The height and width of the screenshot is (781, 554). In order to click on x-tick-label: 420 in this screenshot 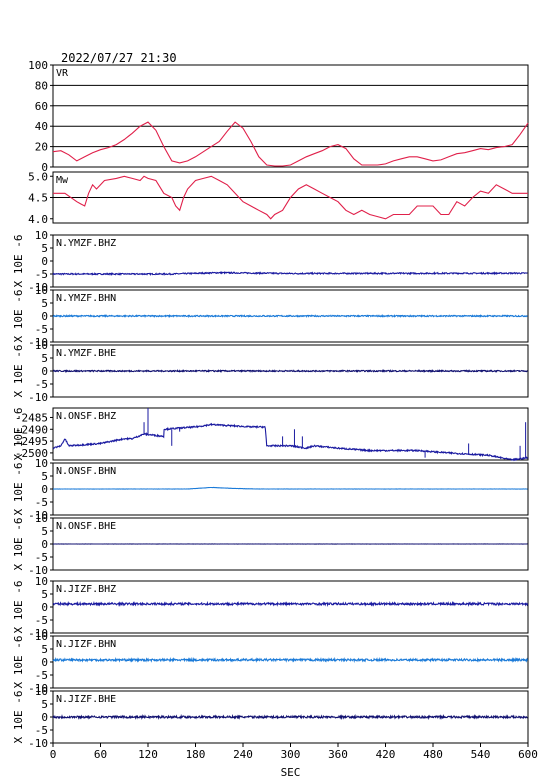, I will do `click(386, 754)`.